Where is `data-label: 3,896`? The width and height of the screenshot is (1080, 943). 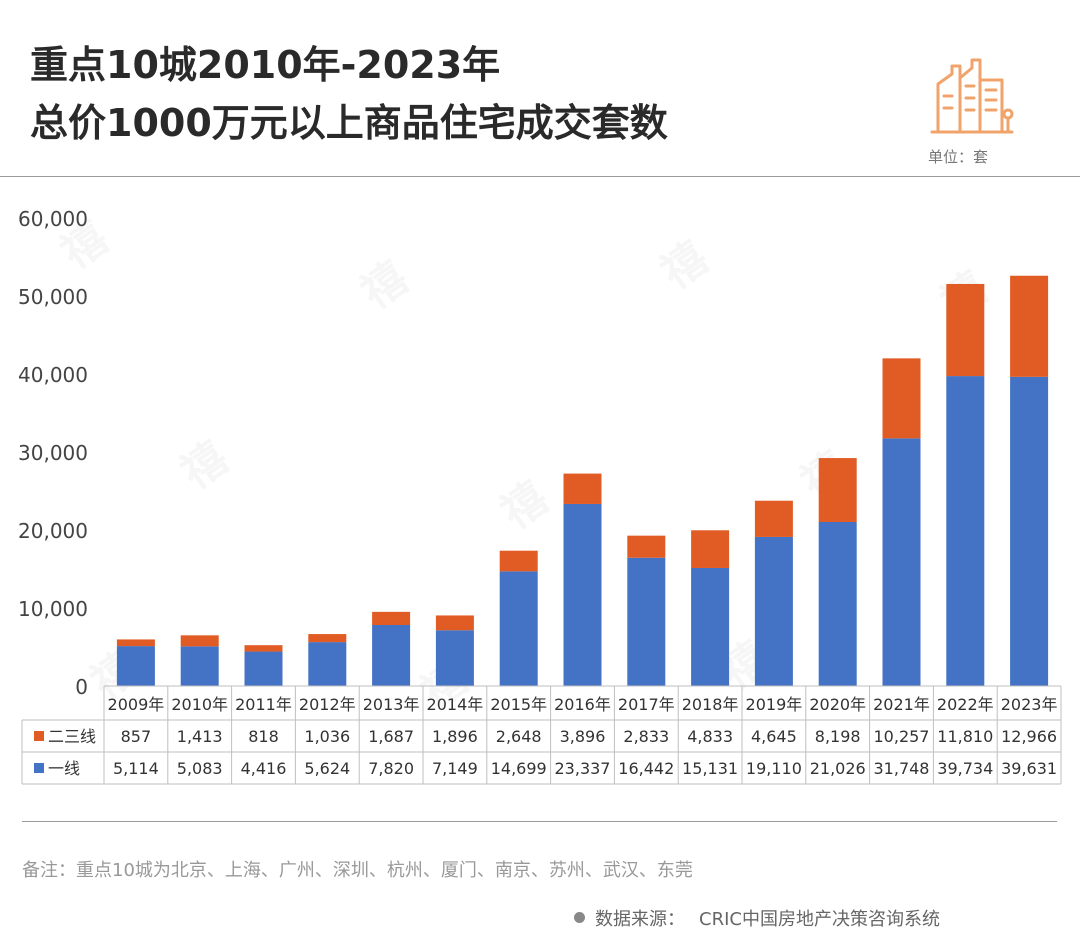
data-label: 3,896 is located at coordinates (583, 736).